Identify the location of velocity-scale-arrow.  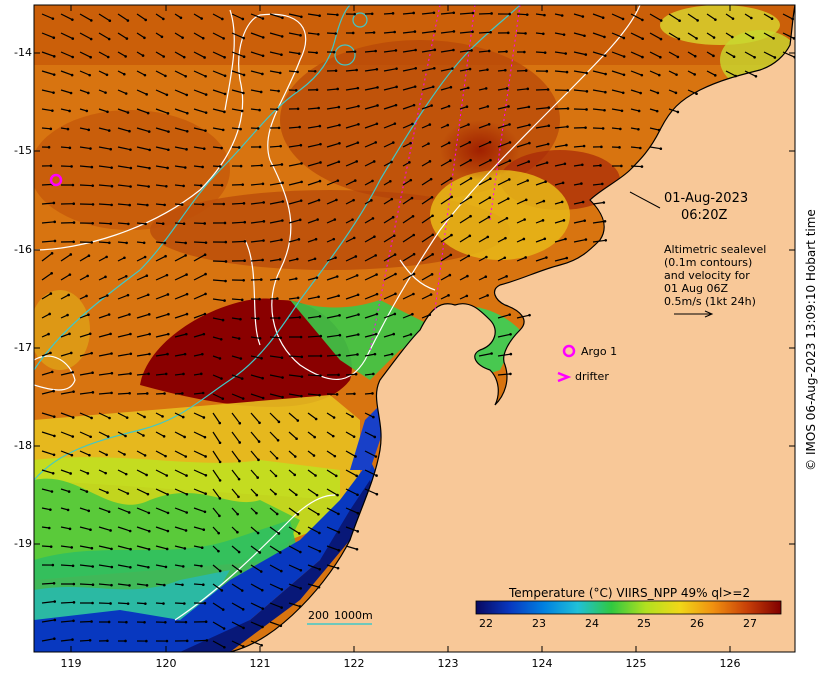
(694, 314).